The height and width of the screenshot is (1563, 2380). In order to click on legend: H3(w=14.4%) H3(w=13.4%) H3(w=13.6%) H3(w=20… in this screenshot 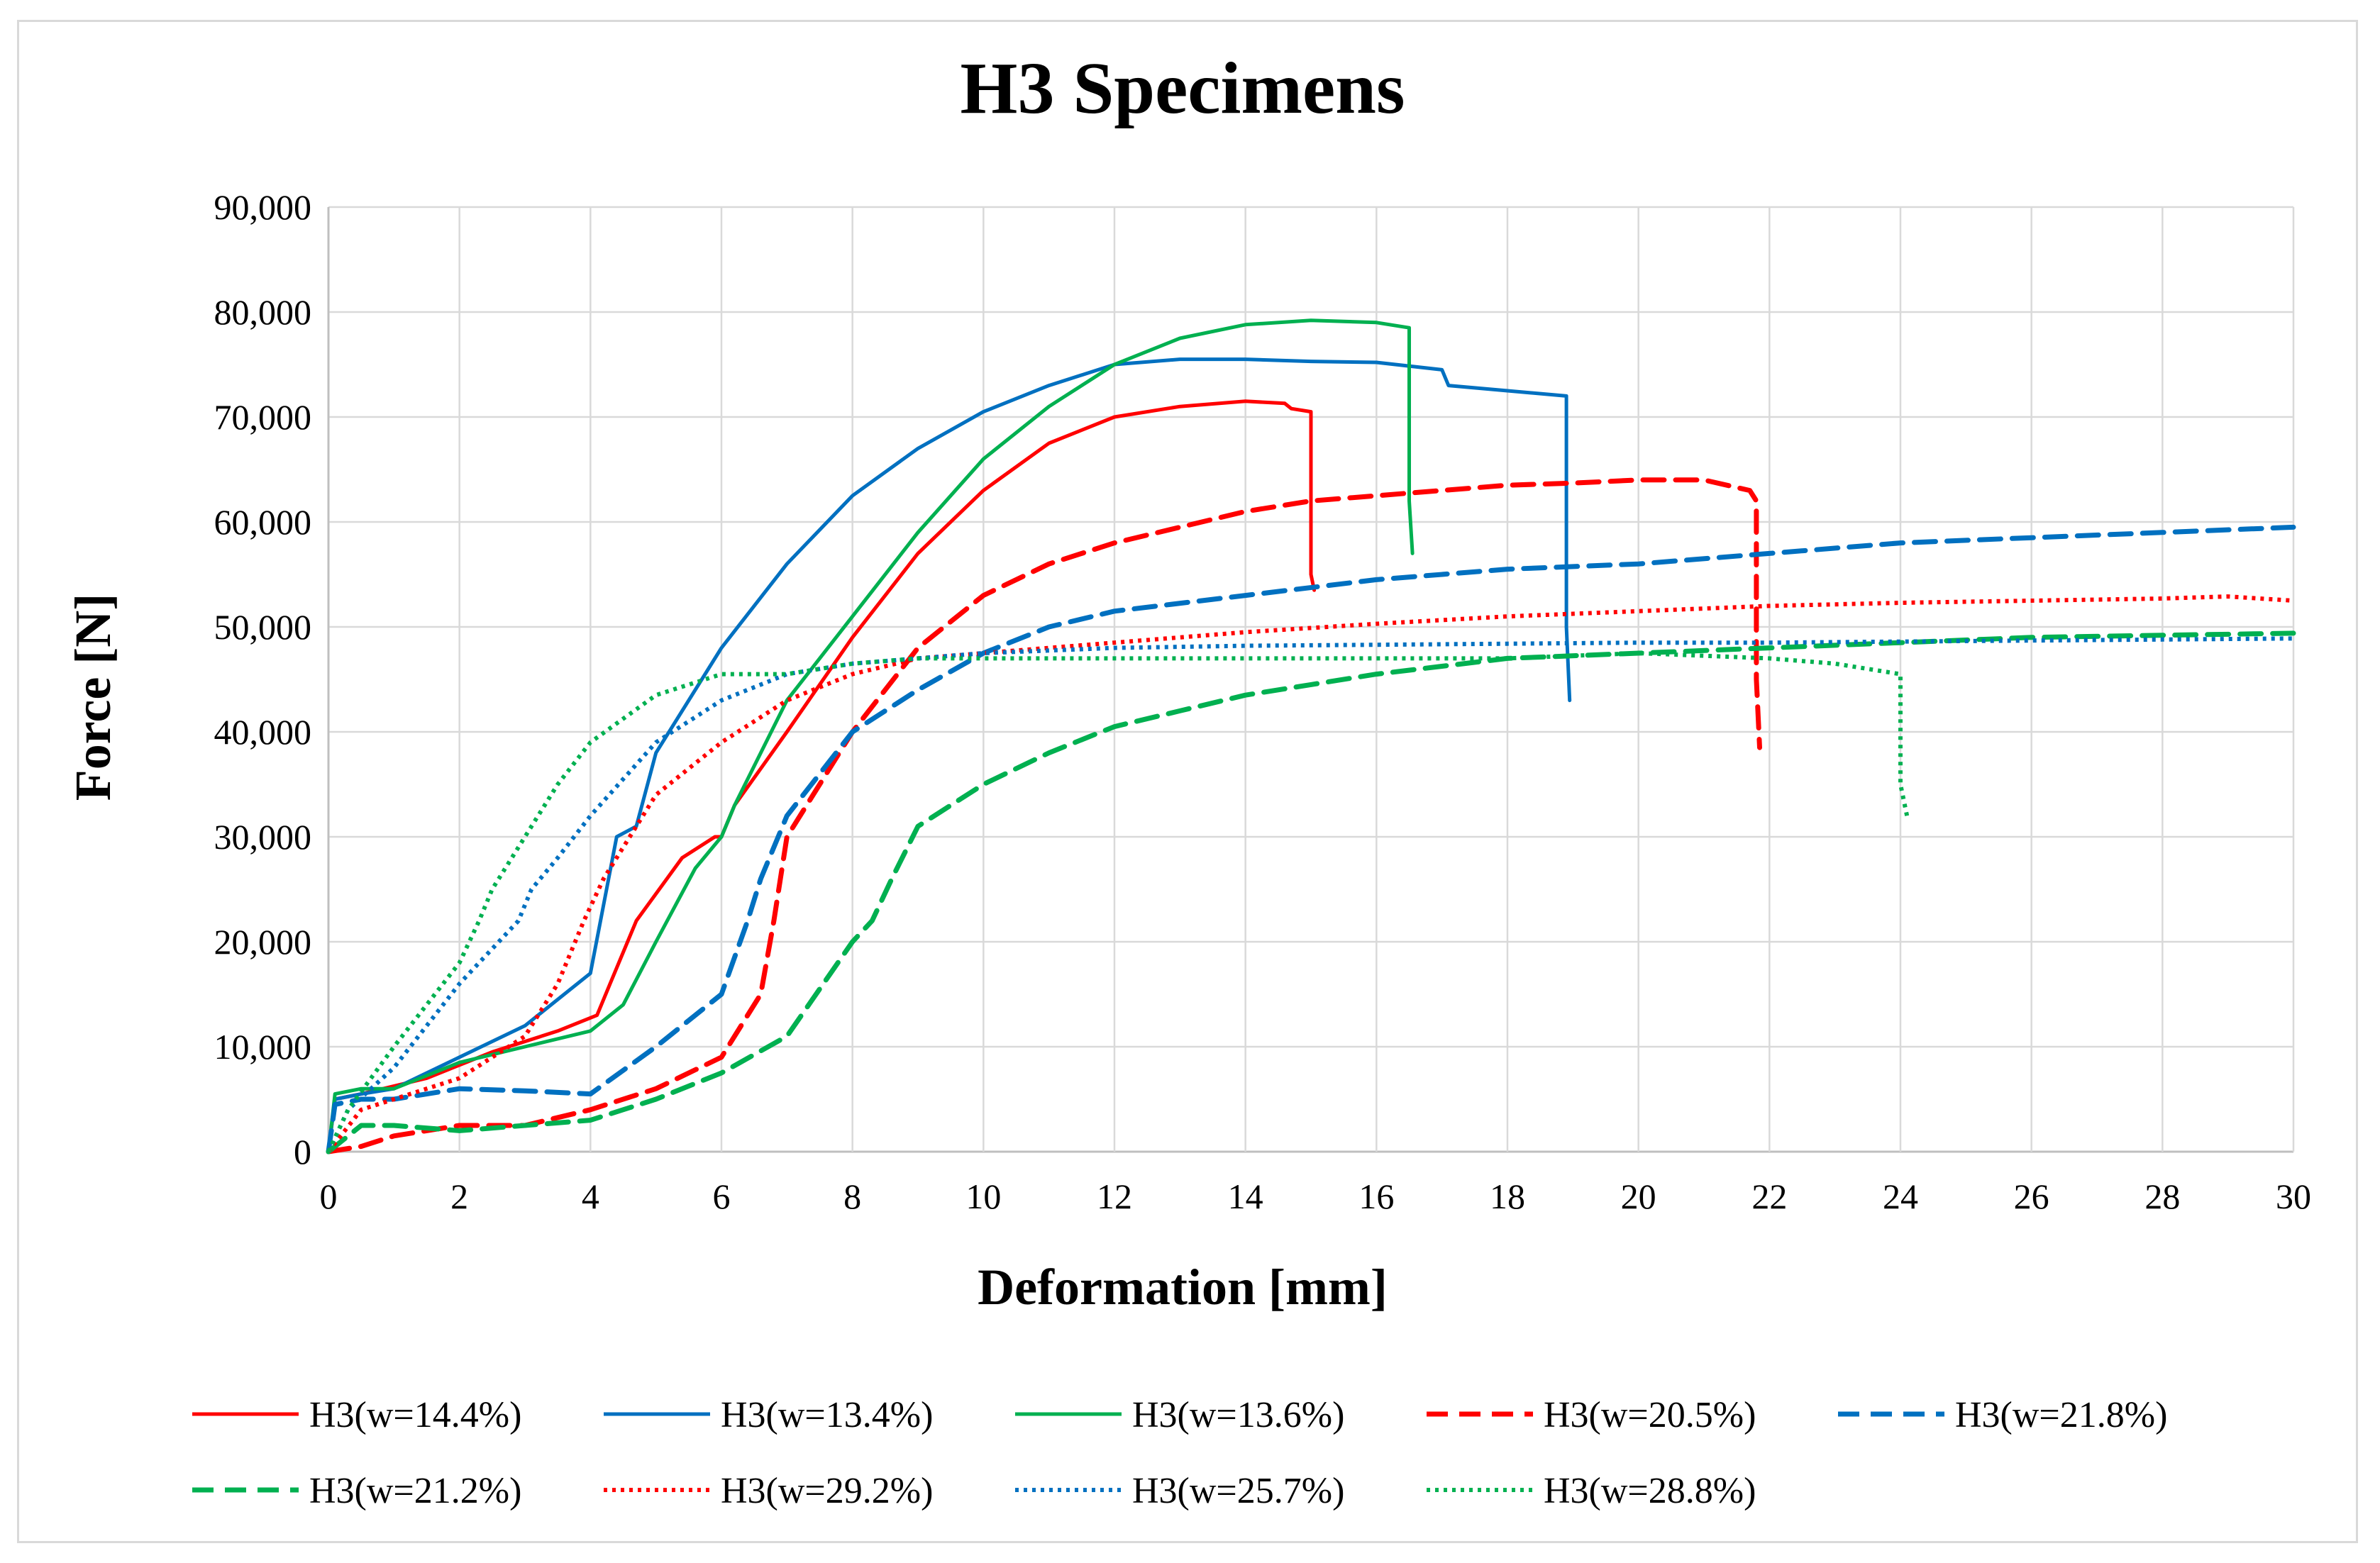, I will do `click(1180, 1453)`.